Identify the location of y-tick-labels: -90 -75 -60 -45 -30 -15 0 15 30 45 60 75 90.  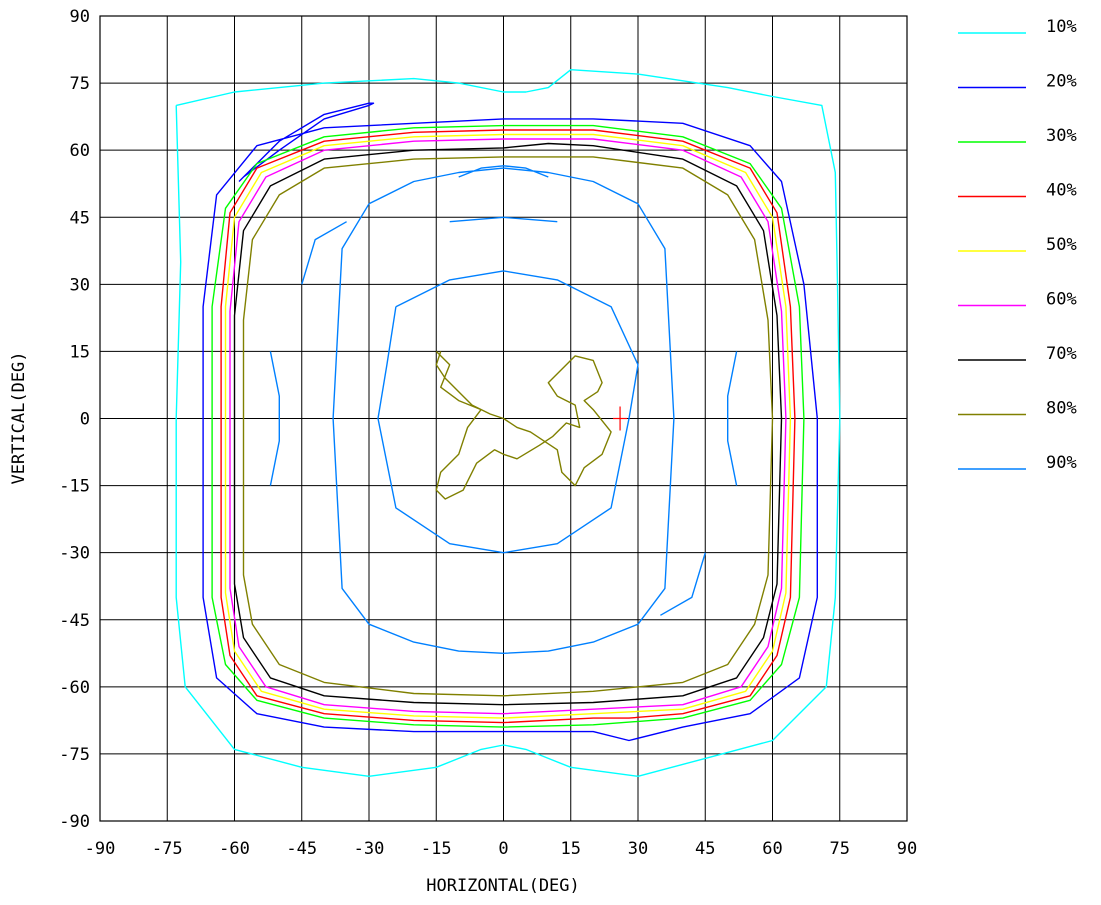
(74, 419).